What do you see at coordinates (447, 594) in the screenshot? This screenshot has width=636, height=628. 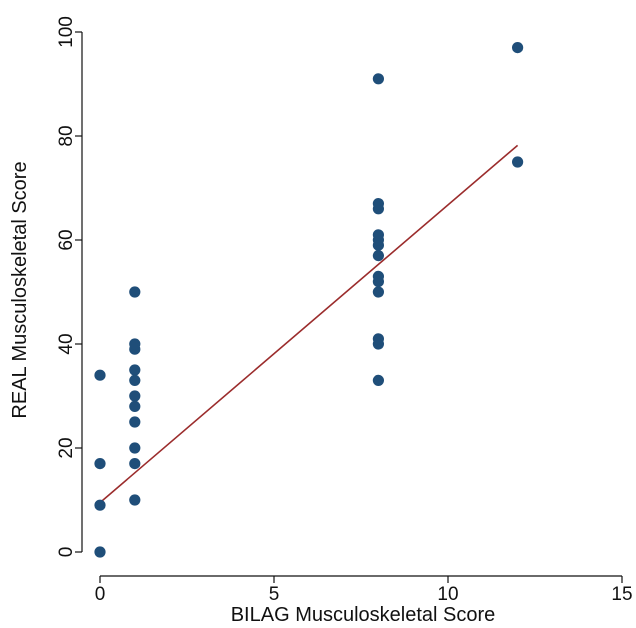 I see `x-tick-label: 10` at bounding box center [447, 594].